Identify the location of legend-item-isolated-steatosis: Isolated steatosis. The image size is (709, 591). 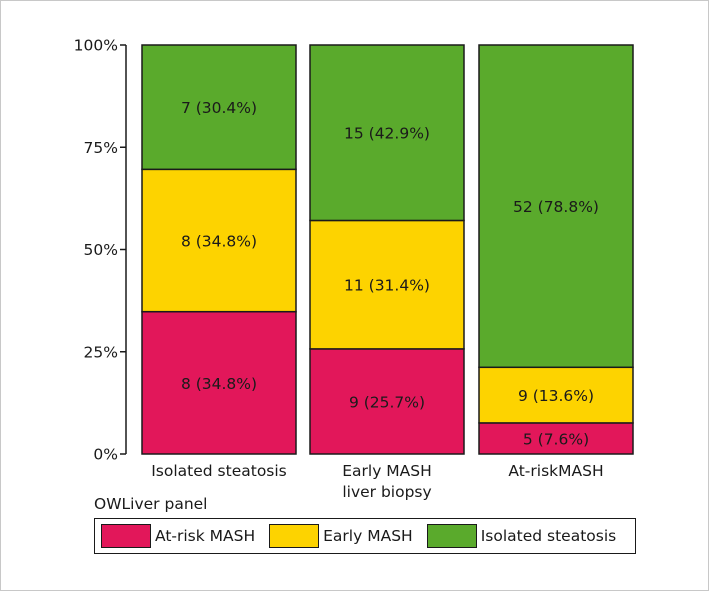
(525, 536).